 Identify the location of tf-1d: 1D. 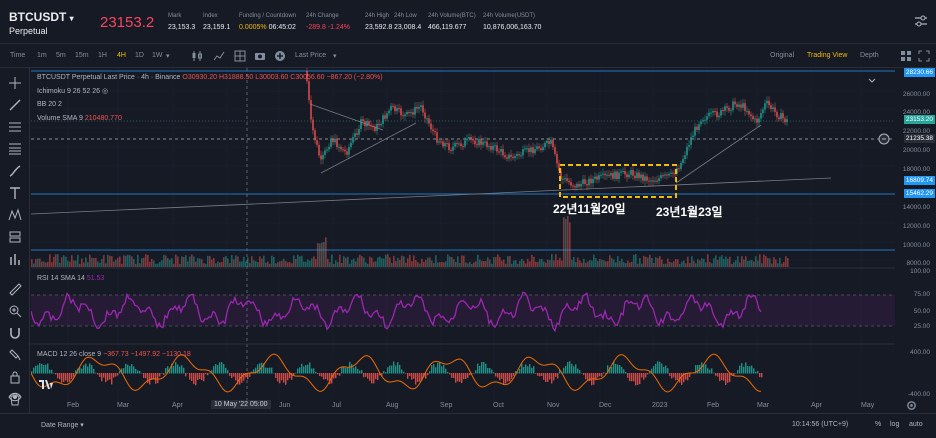
(139, 55).